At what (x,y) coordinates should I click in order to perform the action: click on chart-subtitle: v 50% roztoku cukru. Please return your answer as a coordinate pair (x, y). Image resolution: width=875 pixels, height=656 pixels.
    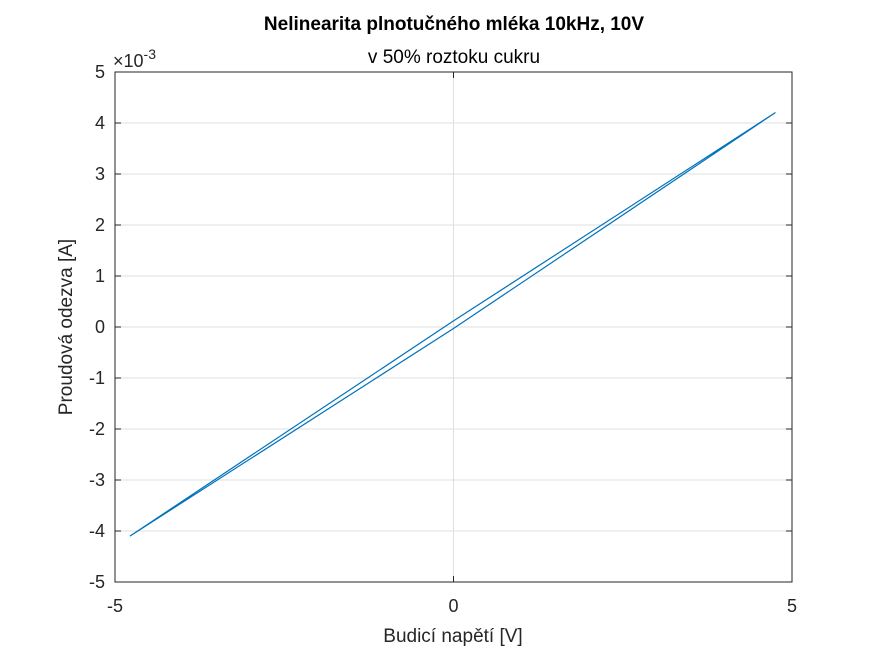
    Looking at the image, I should click on (454, 57).